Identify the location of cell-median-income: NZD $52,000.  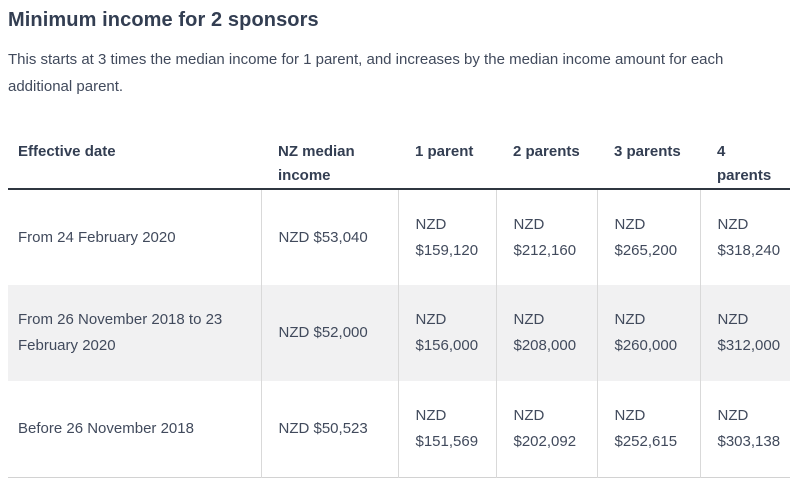
(329, 333).